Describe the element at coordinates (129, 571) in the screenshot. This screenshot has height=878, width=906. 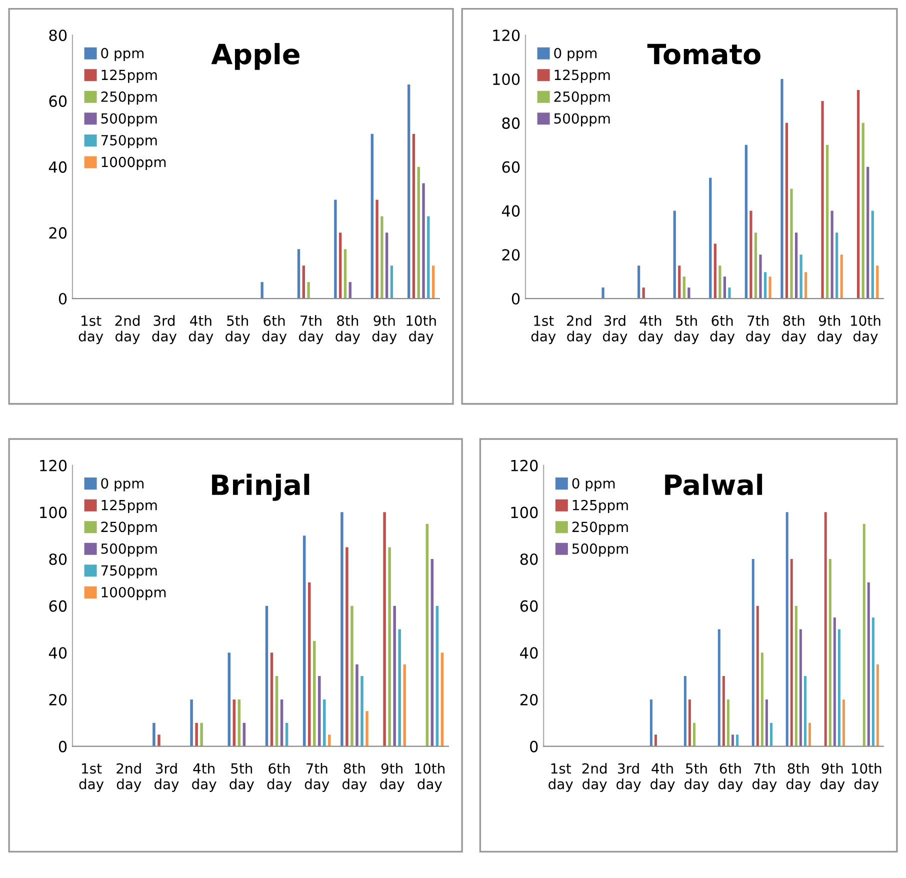
I see `legend-label: 750ppm` at that location.